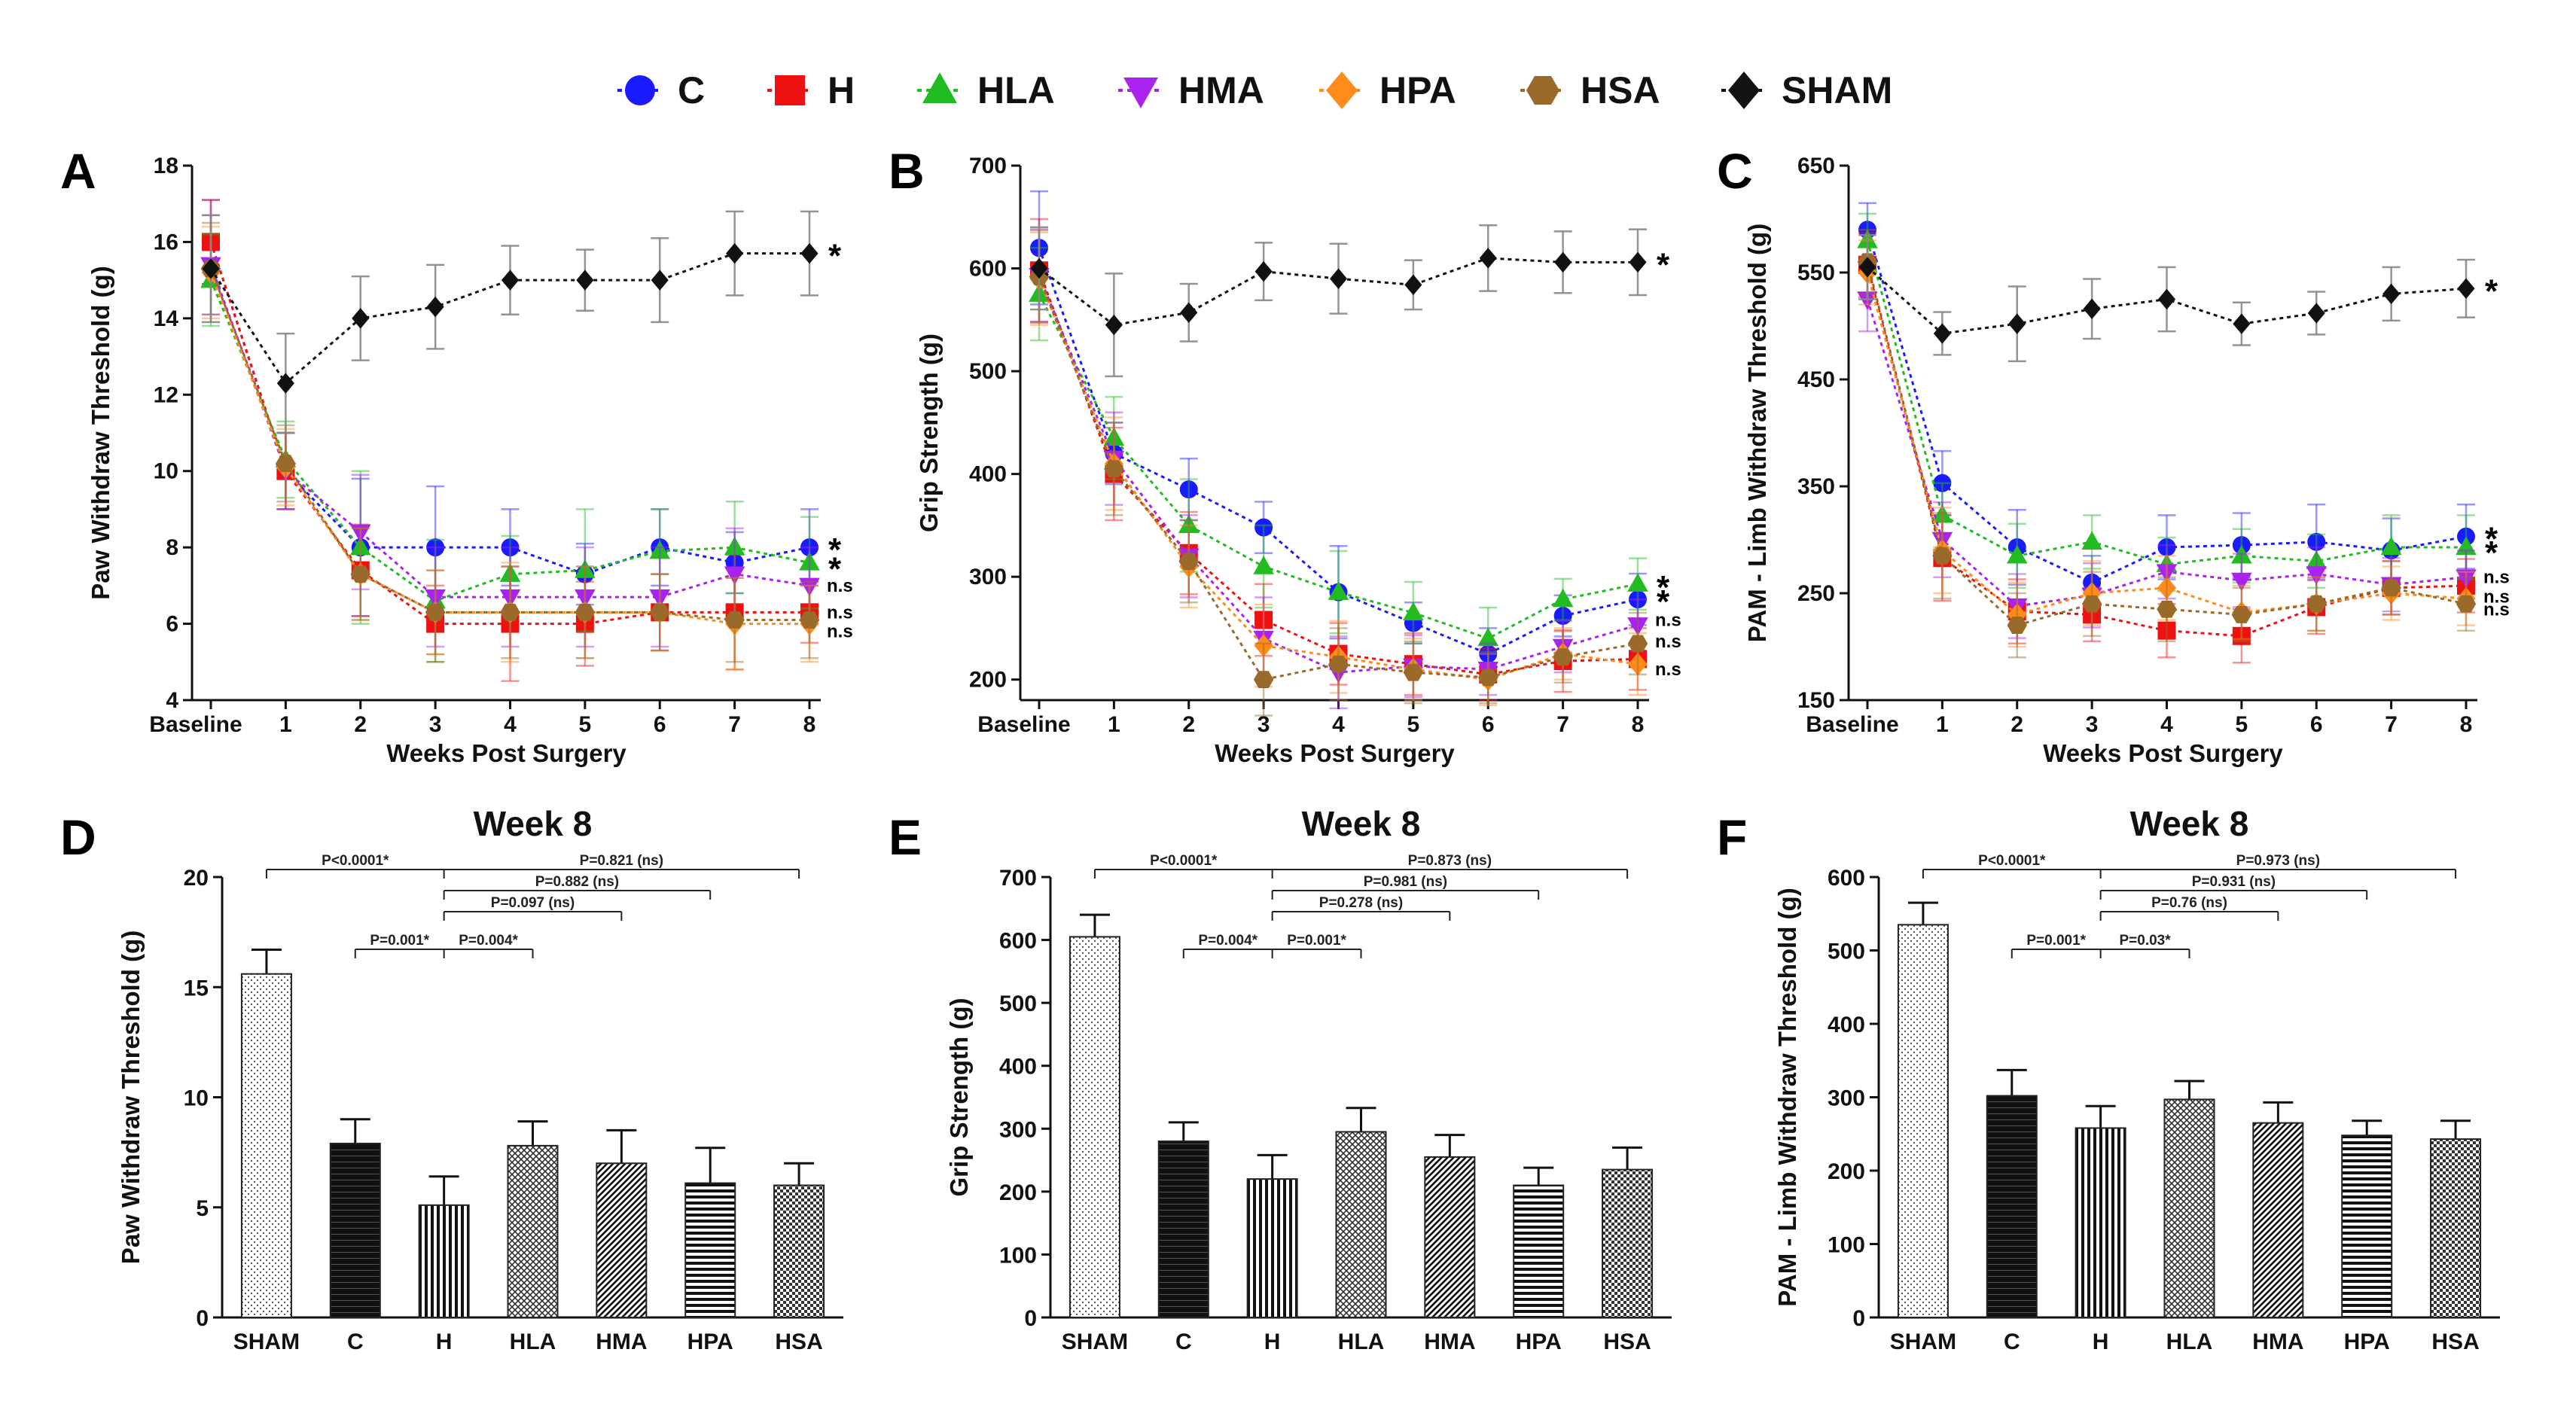  Describe the element at coordinates (1183, 1229) in the screenshot. I see `bar-c` at that location.